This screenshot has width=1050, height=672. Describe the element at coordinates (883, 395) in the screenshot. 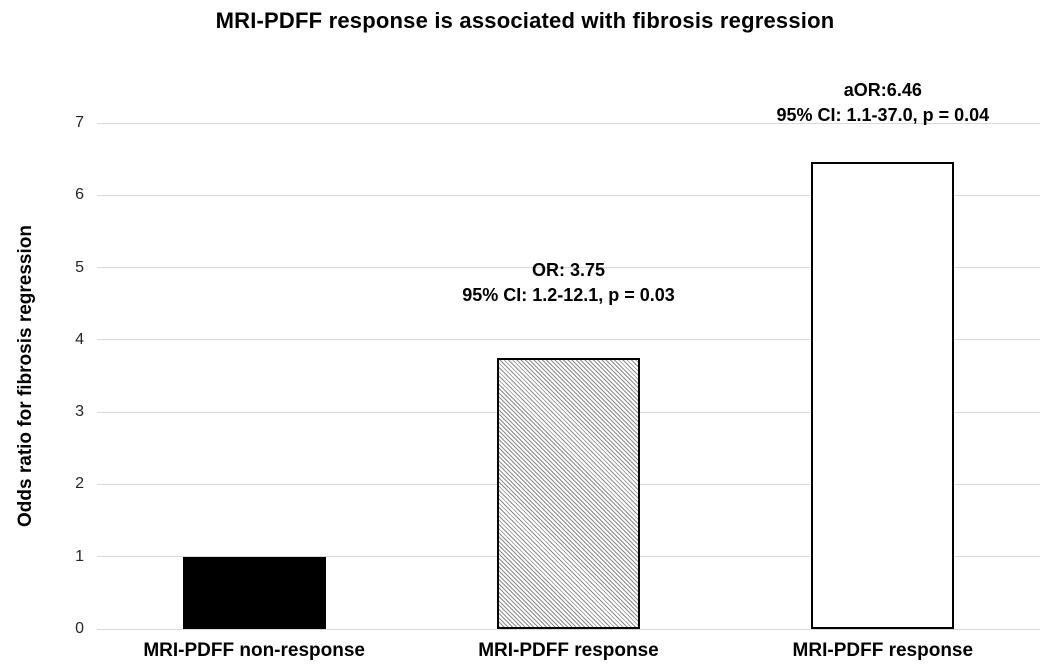

I see `bar-white-outline` at that location.